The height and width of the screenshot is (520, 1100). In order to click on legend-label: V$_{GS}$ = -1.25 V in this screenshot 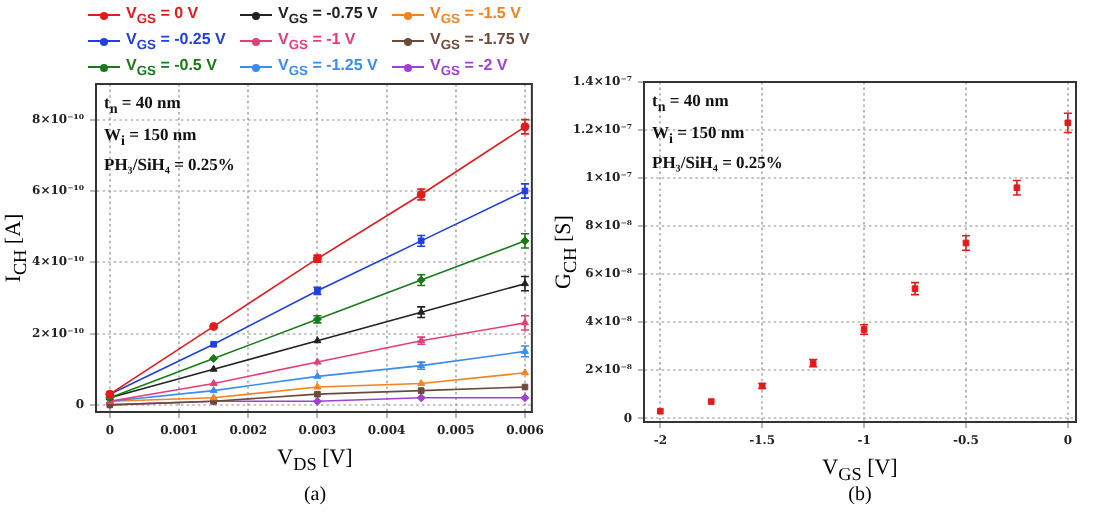, I will do `click(328, 67)`.